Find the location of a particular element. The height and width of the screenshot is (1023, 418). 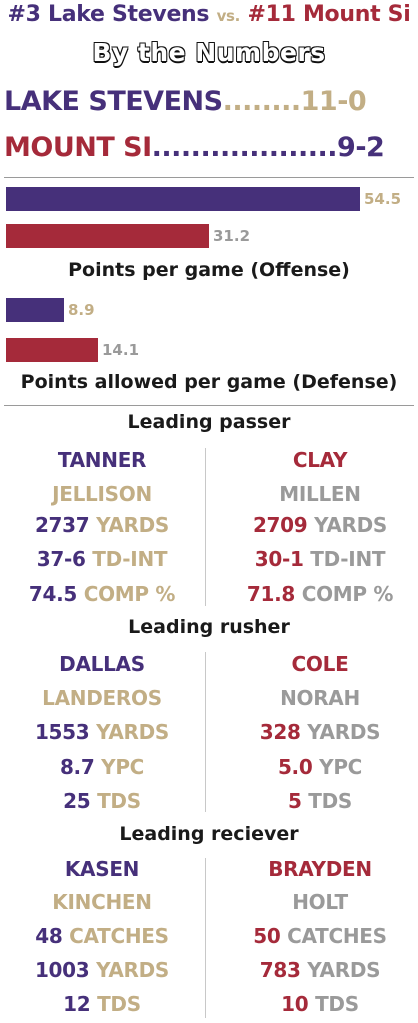

stat-line: 1003 YARDS is located at coordinates (102, 970).